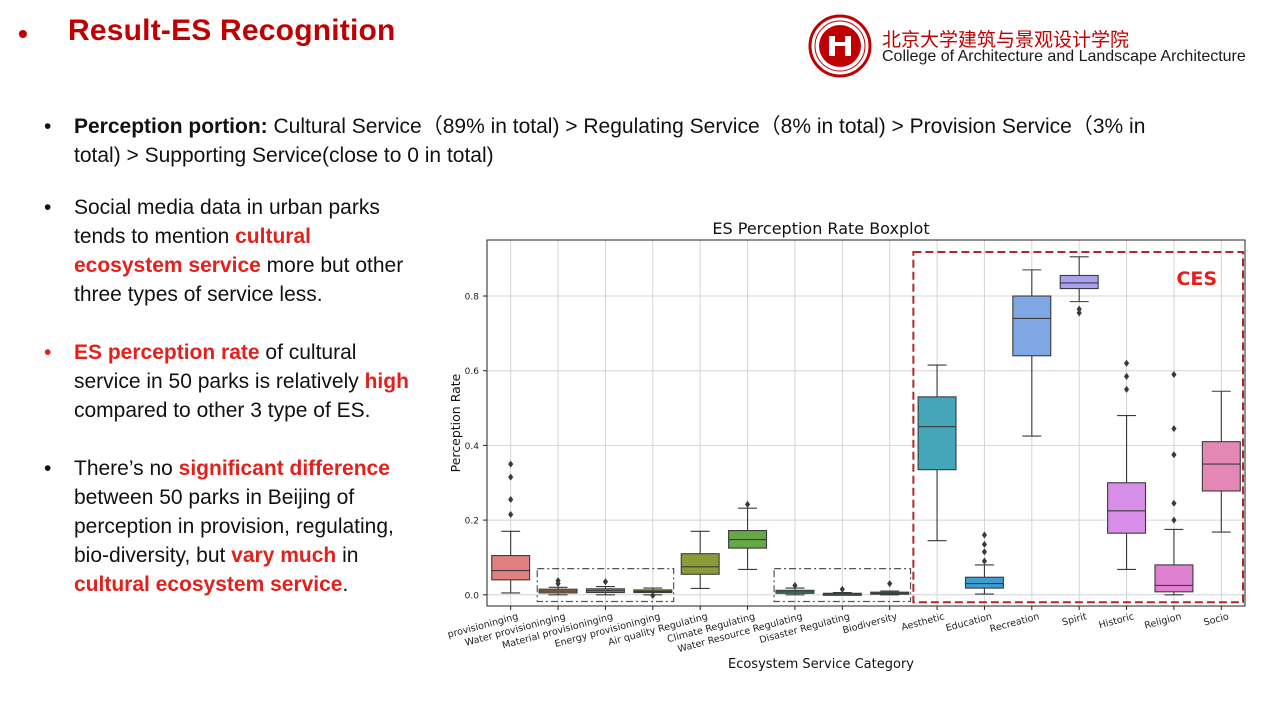  What do you see at coordinates (222, 410) in the screenshot?
I see `finding-text: compared to other 3 type of ES.` at bounding box center [222, 410].